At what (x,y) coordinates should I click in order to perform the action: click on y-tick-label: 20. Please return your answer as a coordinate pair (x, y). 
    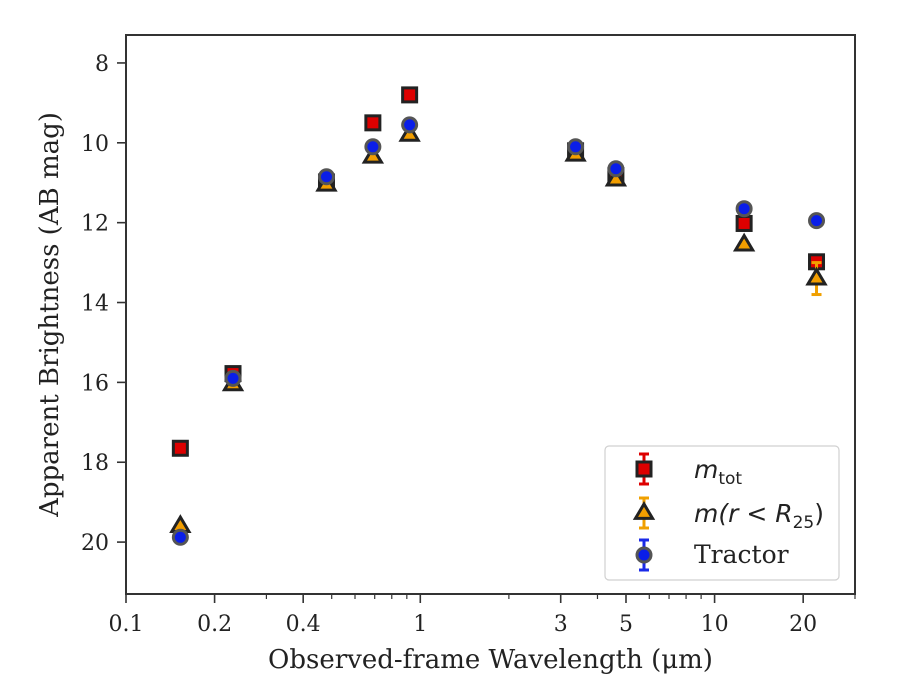
    Looking at the image, I should click on (95, 543).